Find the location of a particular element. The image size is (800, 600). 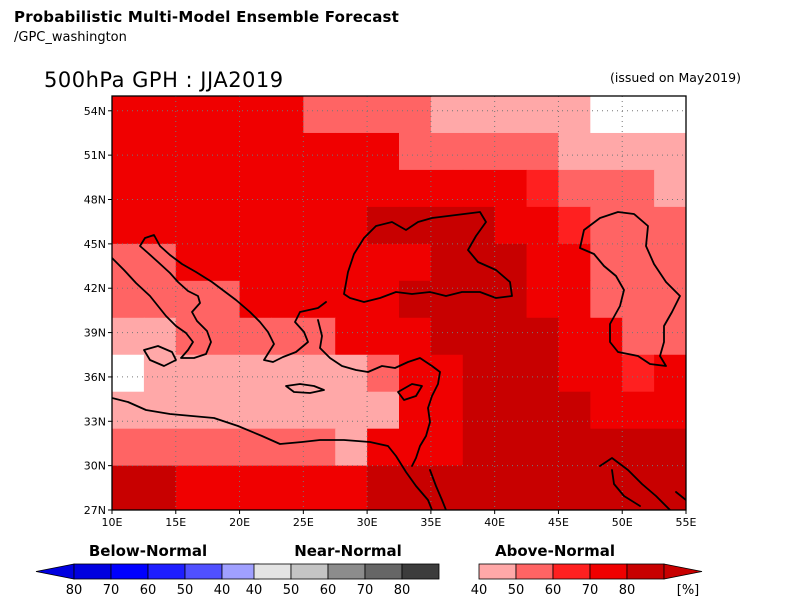

coastline-gulf-arabia is located at coordinates (626, 488).